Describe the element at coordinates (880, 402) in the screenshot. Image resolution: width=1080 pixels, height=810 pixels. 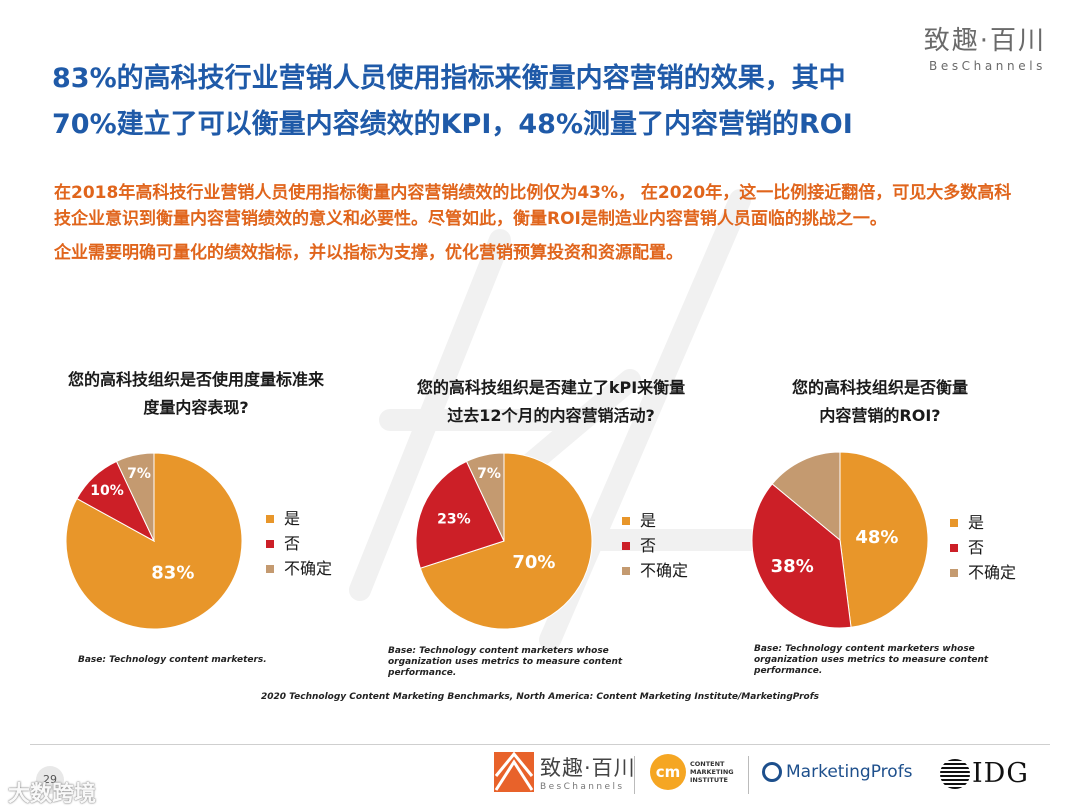
I see `chart3-title: 您的高科技组织是否衡量 内容营销的ROI?` at that location.